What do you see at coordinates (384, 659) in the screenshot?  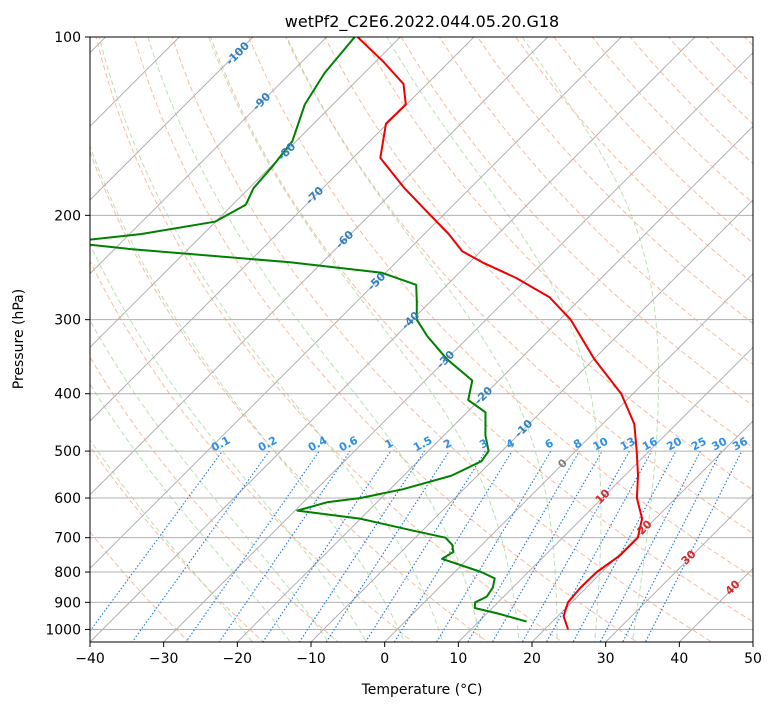 I see `x-tick-label: 0` at bounding box center [384, 659].